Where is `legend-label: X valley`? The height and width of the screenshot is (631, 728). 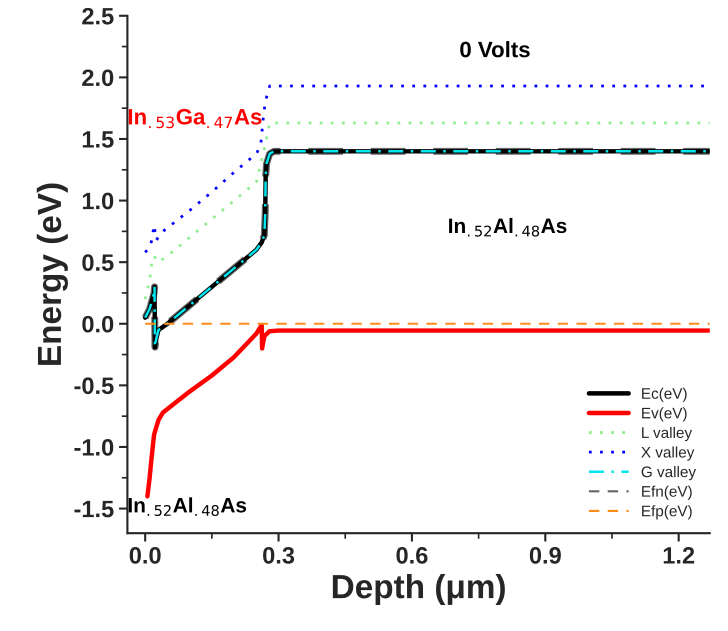 legend-label: X valley is located at coordinates (667, 453).